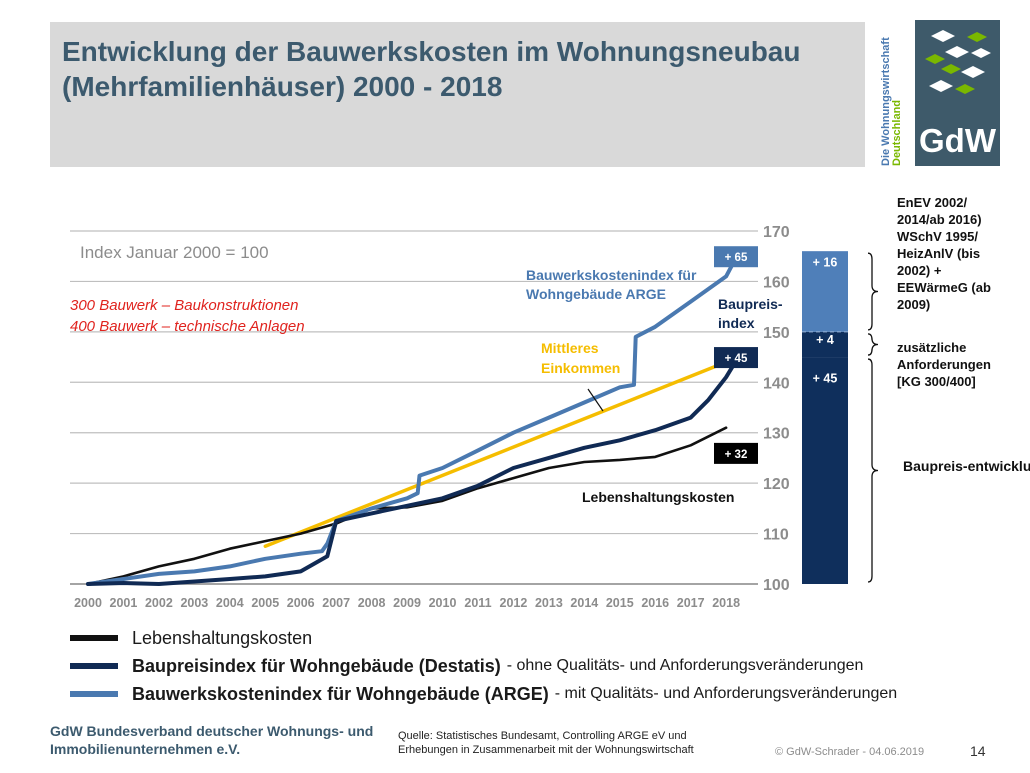  I want to click on y-tick-label: 120, so click(776, 484).